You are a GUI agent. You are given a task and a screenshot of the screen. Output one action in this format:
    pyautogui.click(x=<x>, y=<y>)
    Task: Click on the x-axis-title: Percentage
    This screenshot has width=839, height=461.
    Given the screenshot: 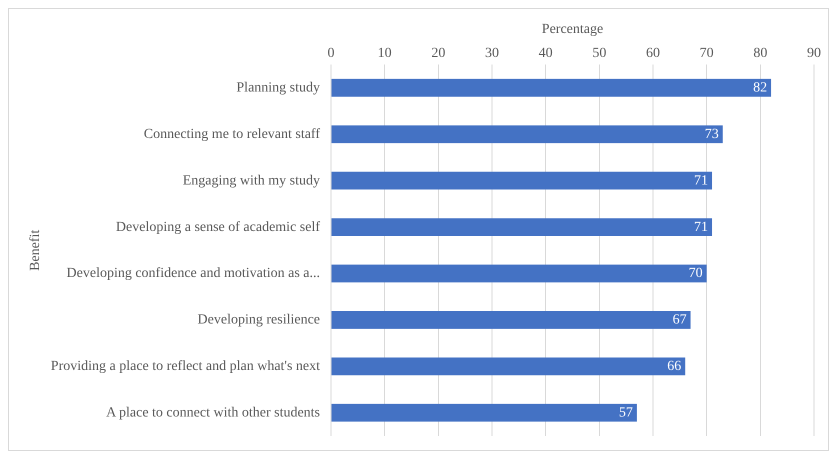 What is the action you would take?
    pyautogui.click(x=573, y=30)
    